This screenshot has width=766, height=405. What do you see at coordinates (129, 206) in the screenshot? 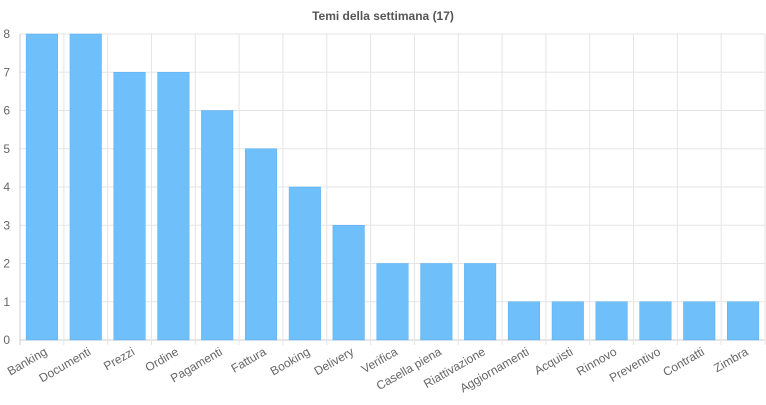
I see `bar-prezzi` at bounding box center [129, 206].